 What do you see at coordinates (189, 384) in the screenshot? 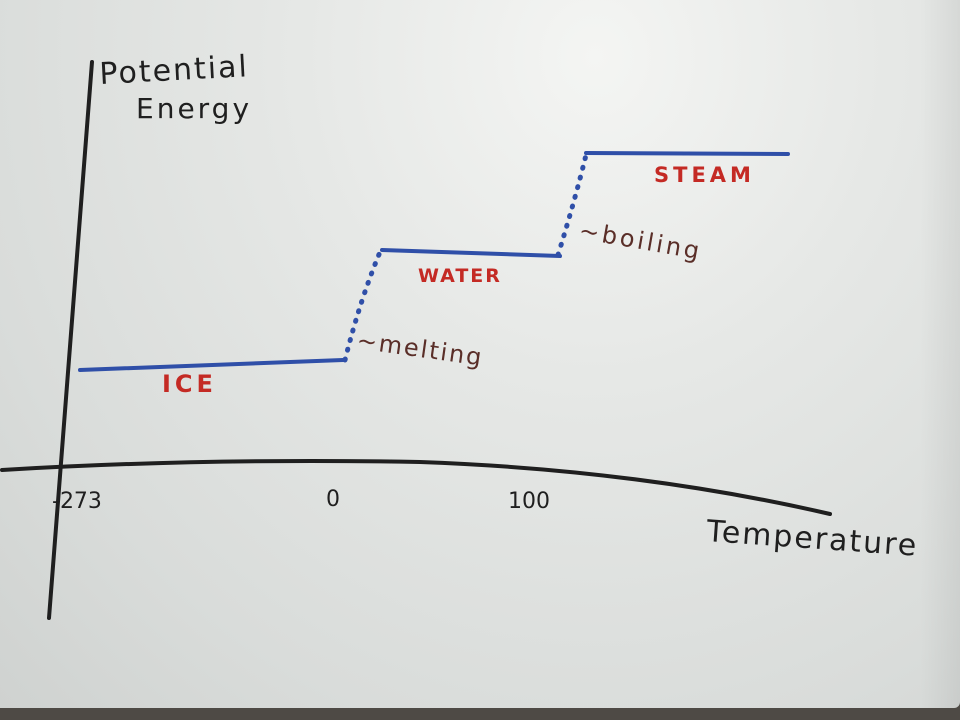
I see `ice-label: ICE` at bounding box center [189, 384].